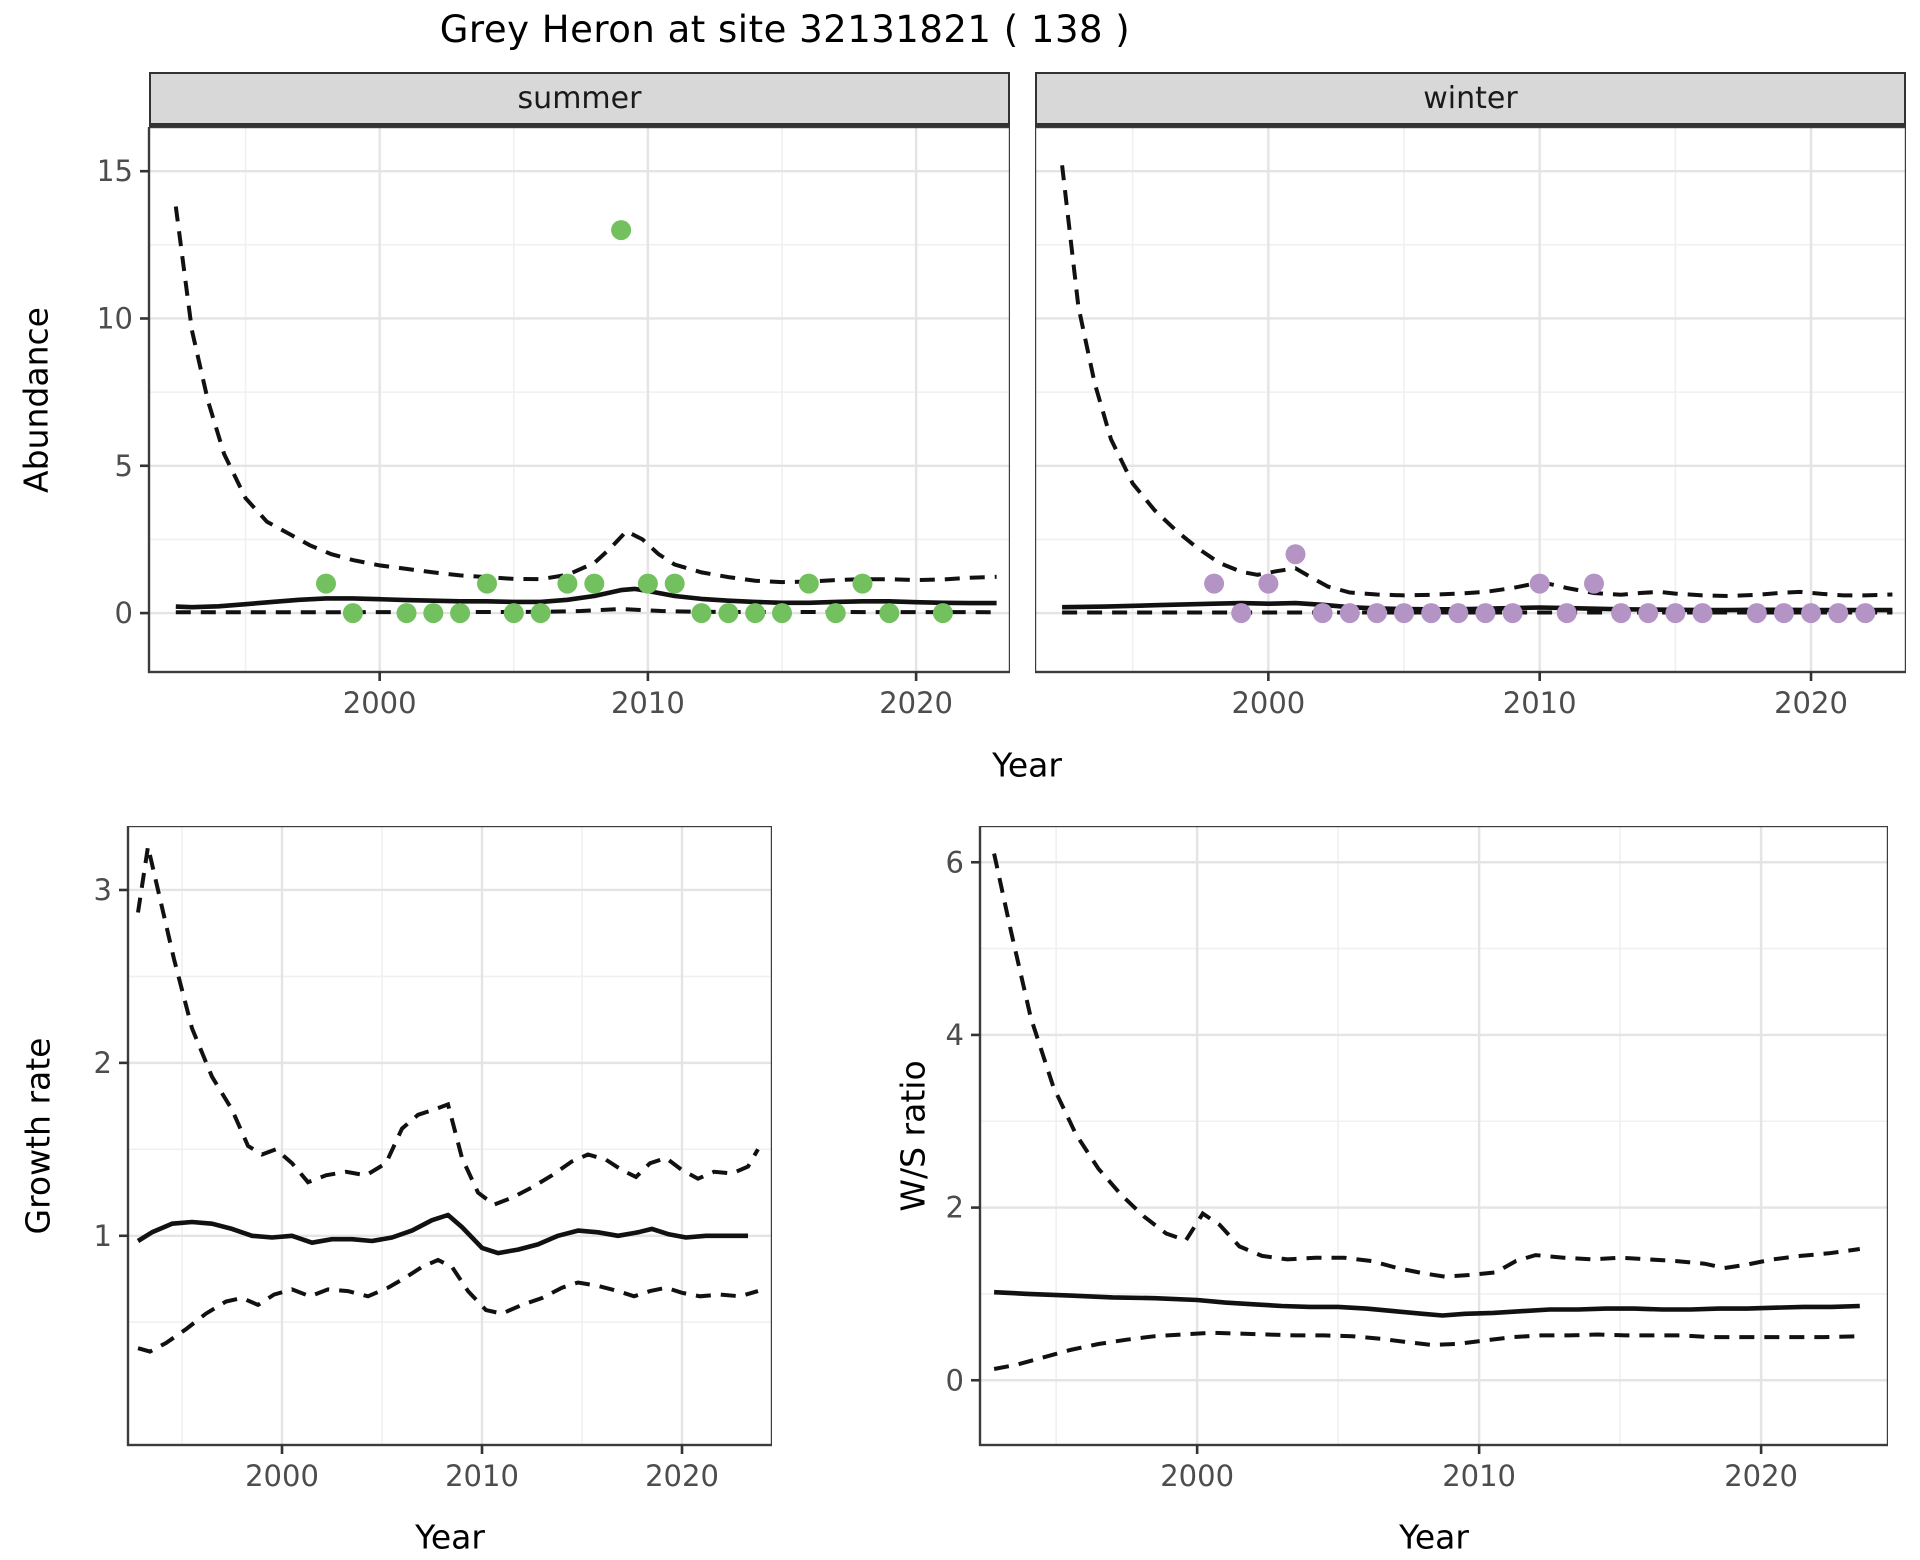 The height and width of the screenshot is (1560, 1920). I want to click on x-axis-title-year-bottom-right: Year, so click(1434, 1537).